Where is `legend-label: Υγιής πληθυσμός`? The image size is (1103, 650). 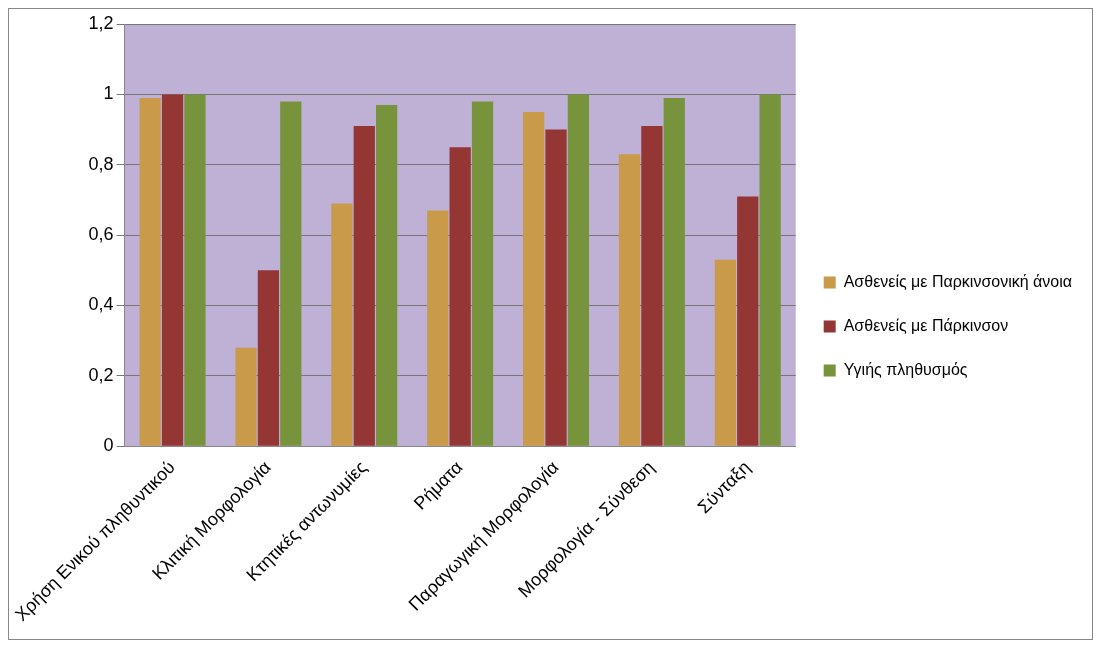 legend-label: Υγιής πληθυσμός is located at coordinates (905, 369).